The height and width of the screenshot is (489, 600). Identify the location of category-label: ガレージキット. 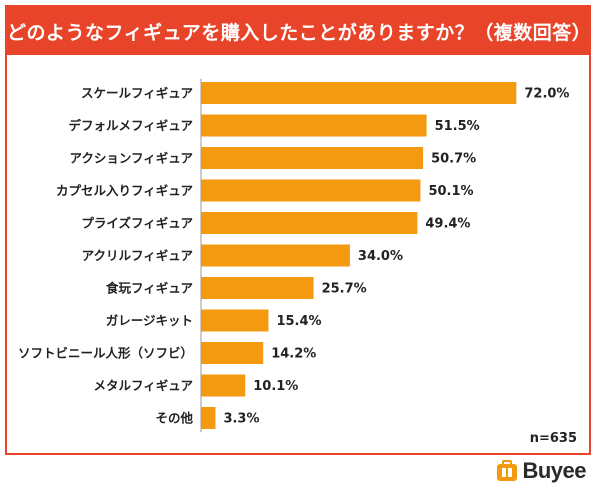
(149, 320).